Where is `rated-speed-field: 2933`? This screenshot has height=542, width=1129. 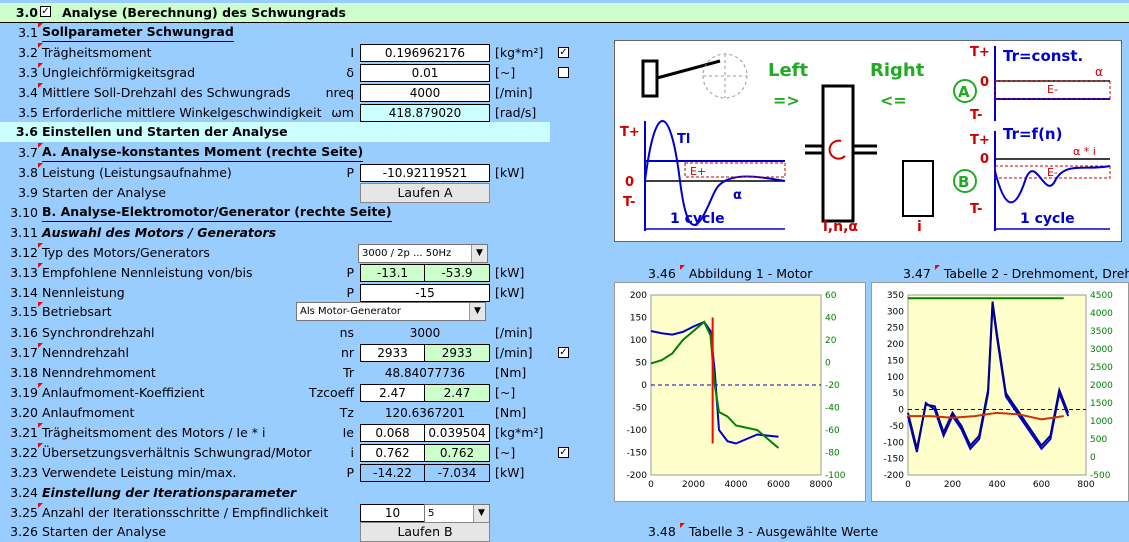 rated-speed-field: 2933 is located at coordinates (392, 353).